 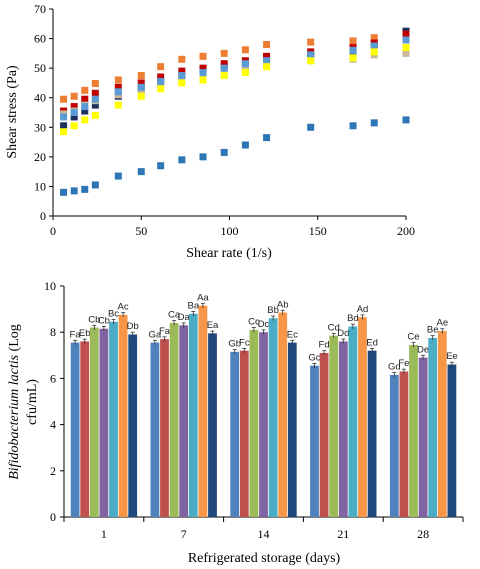 What do you see at coordinates (53, 517) in the screenshot?
I see `bar-y-tick-label: 0` at bounding box center [53, 517].